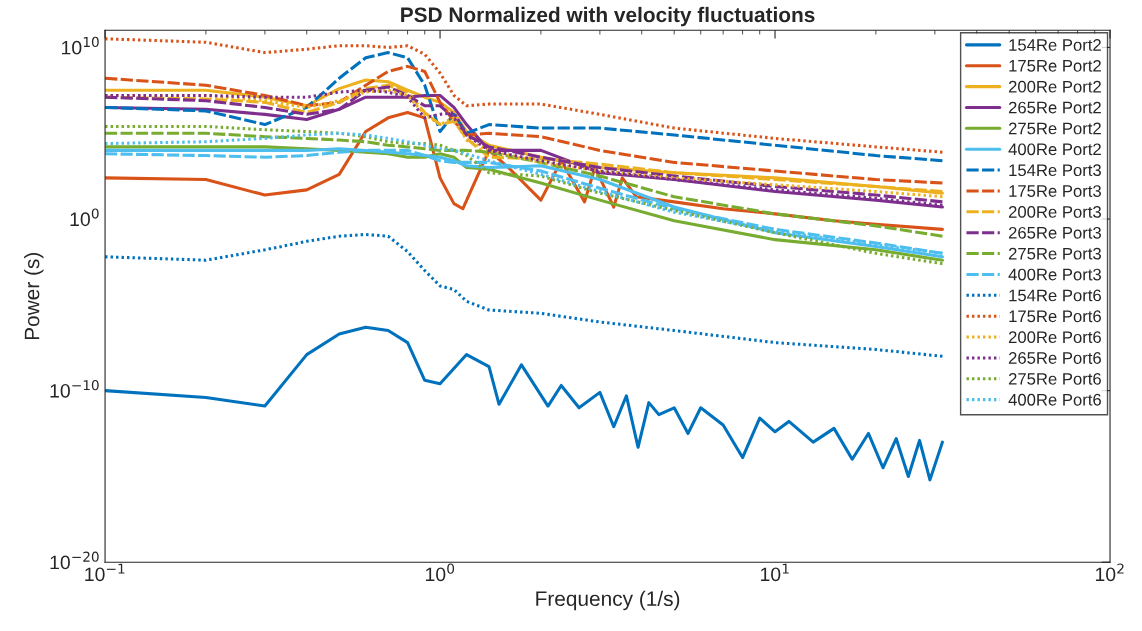 The width and height of the screenshot is (1142, 631). Describe the element at coordinates (1055, 295) in the screenshot. I see `legend-label: 154Re Port6` at that location.